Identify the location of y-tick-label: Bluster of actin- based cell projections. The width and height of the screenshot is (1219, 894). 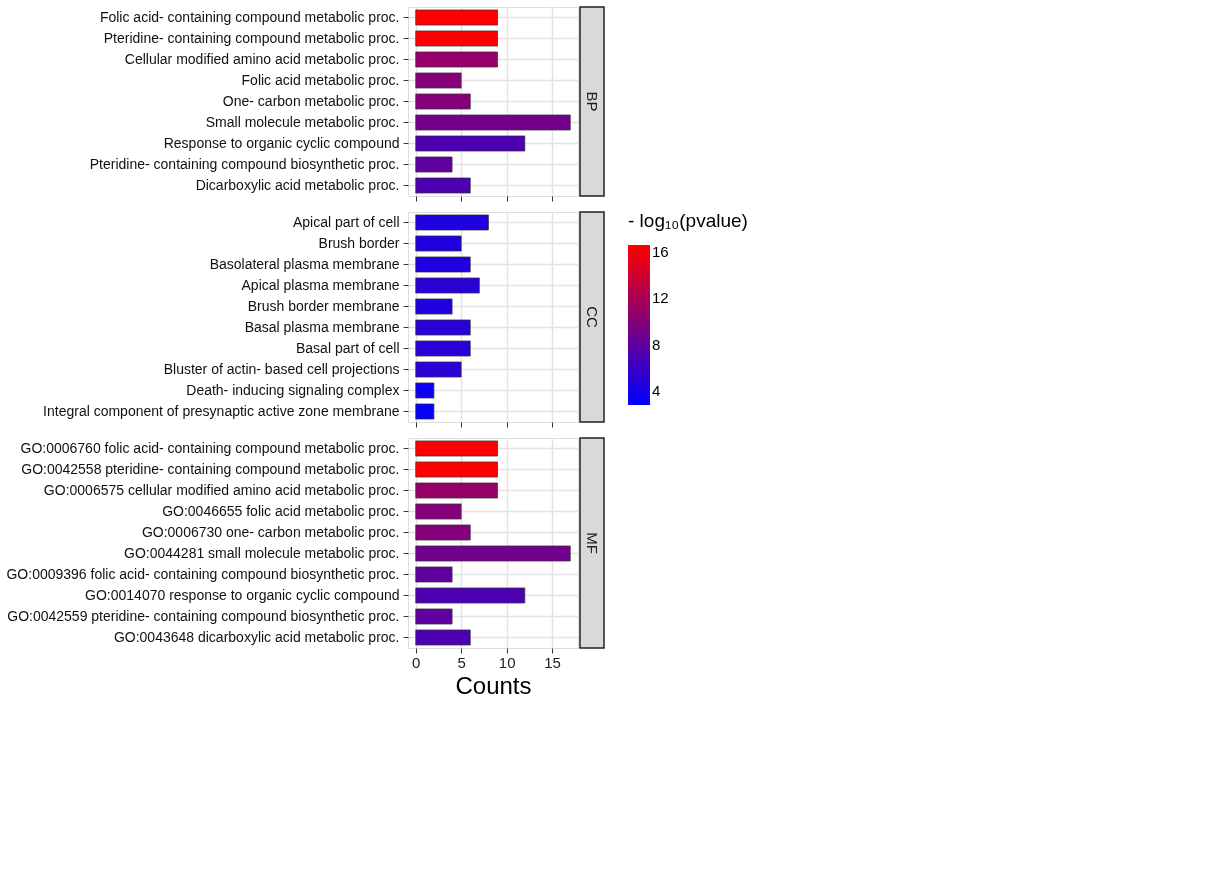
(281, 368).